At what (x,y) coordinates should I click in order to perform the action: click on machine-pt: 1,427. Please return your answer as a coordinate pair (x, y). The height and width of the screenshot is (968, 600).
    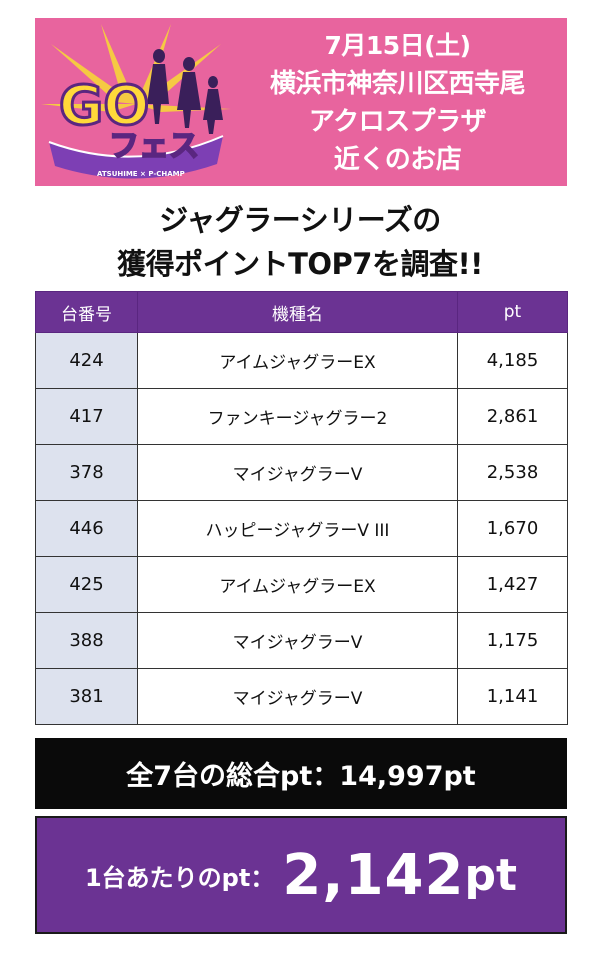
    Looking at the image, I should click on (512, 584).